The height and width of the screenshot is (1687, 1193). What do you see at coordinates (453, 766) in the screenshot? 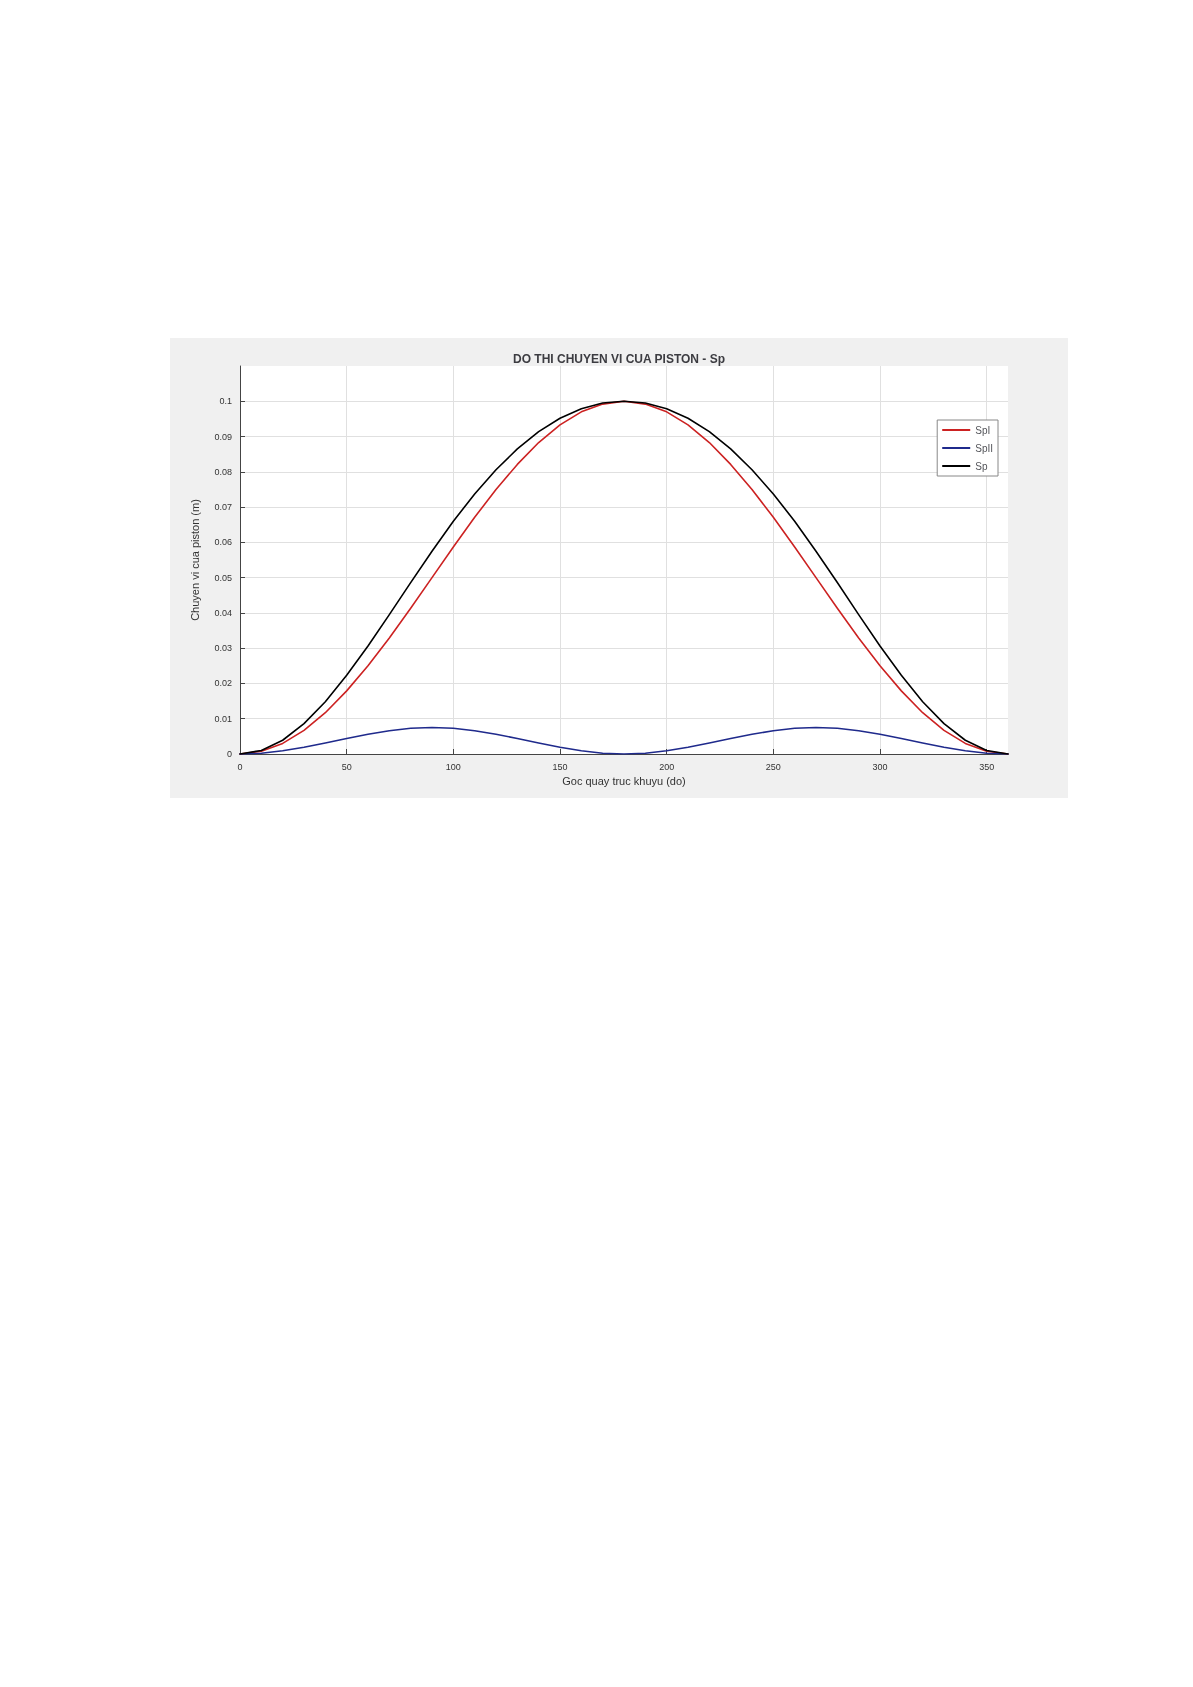
I see `x-tick-label: 100` at bounding box center [453, 766].